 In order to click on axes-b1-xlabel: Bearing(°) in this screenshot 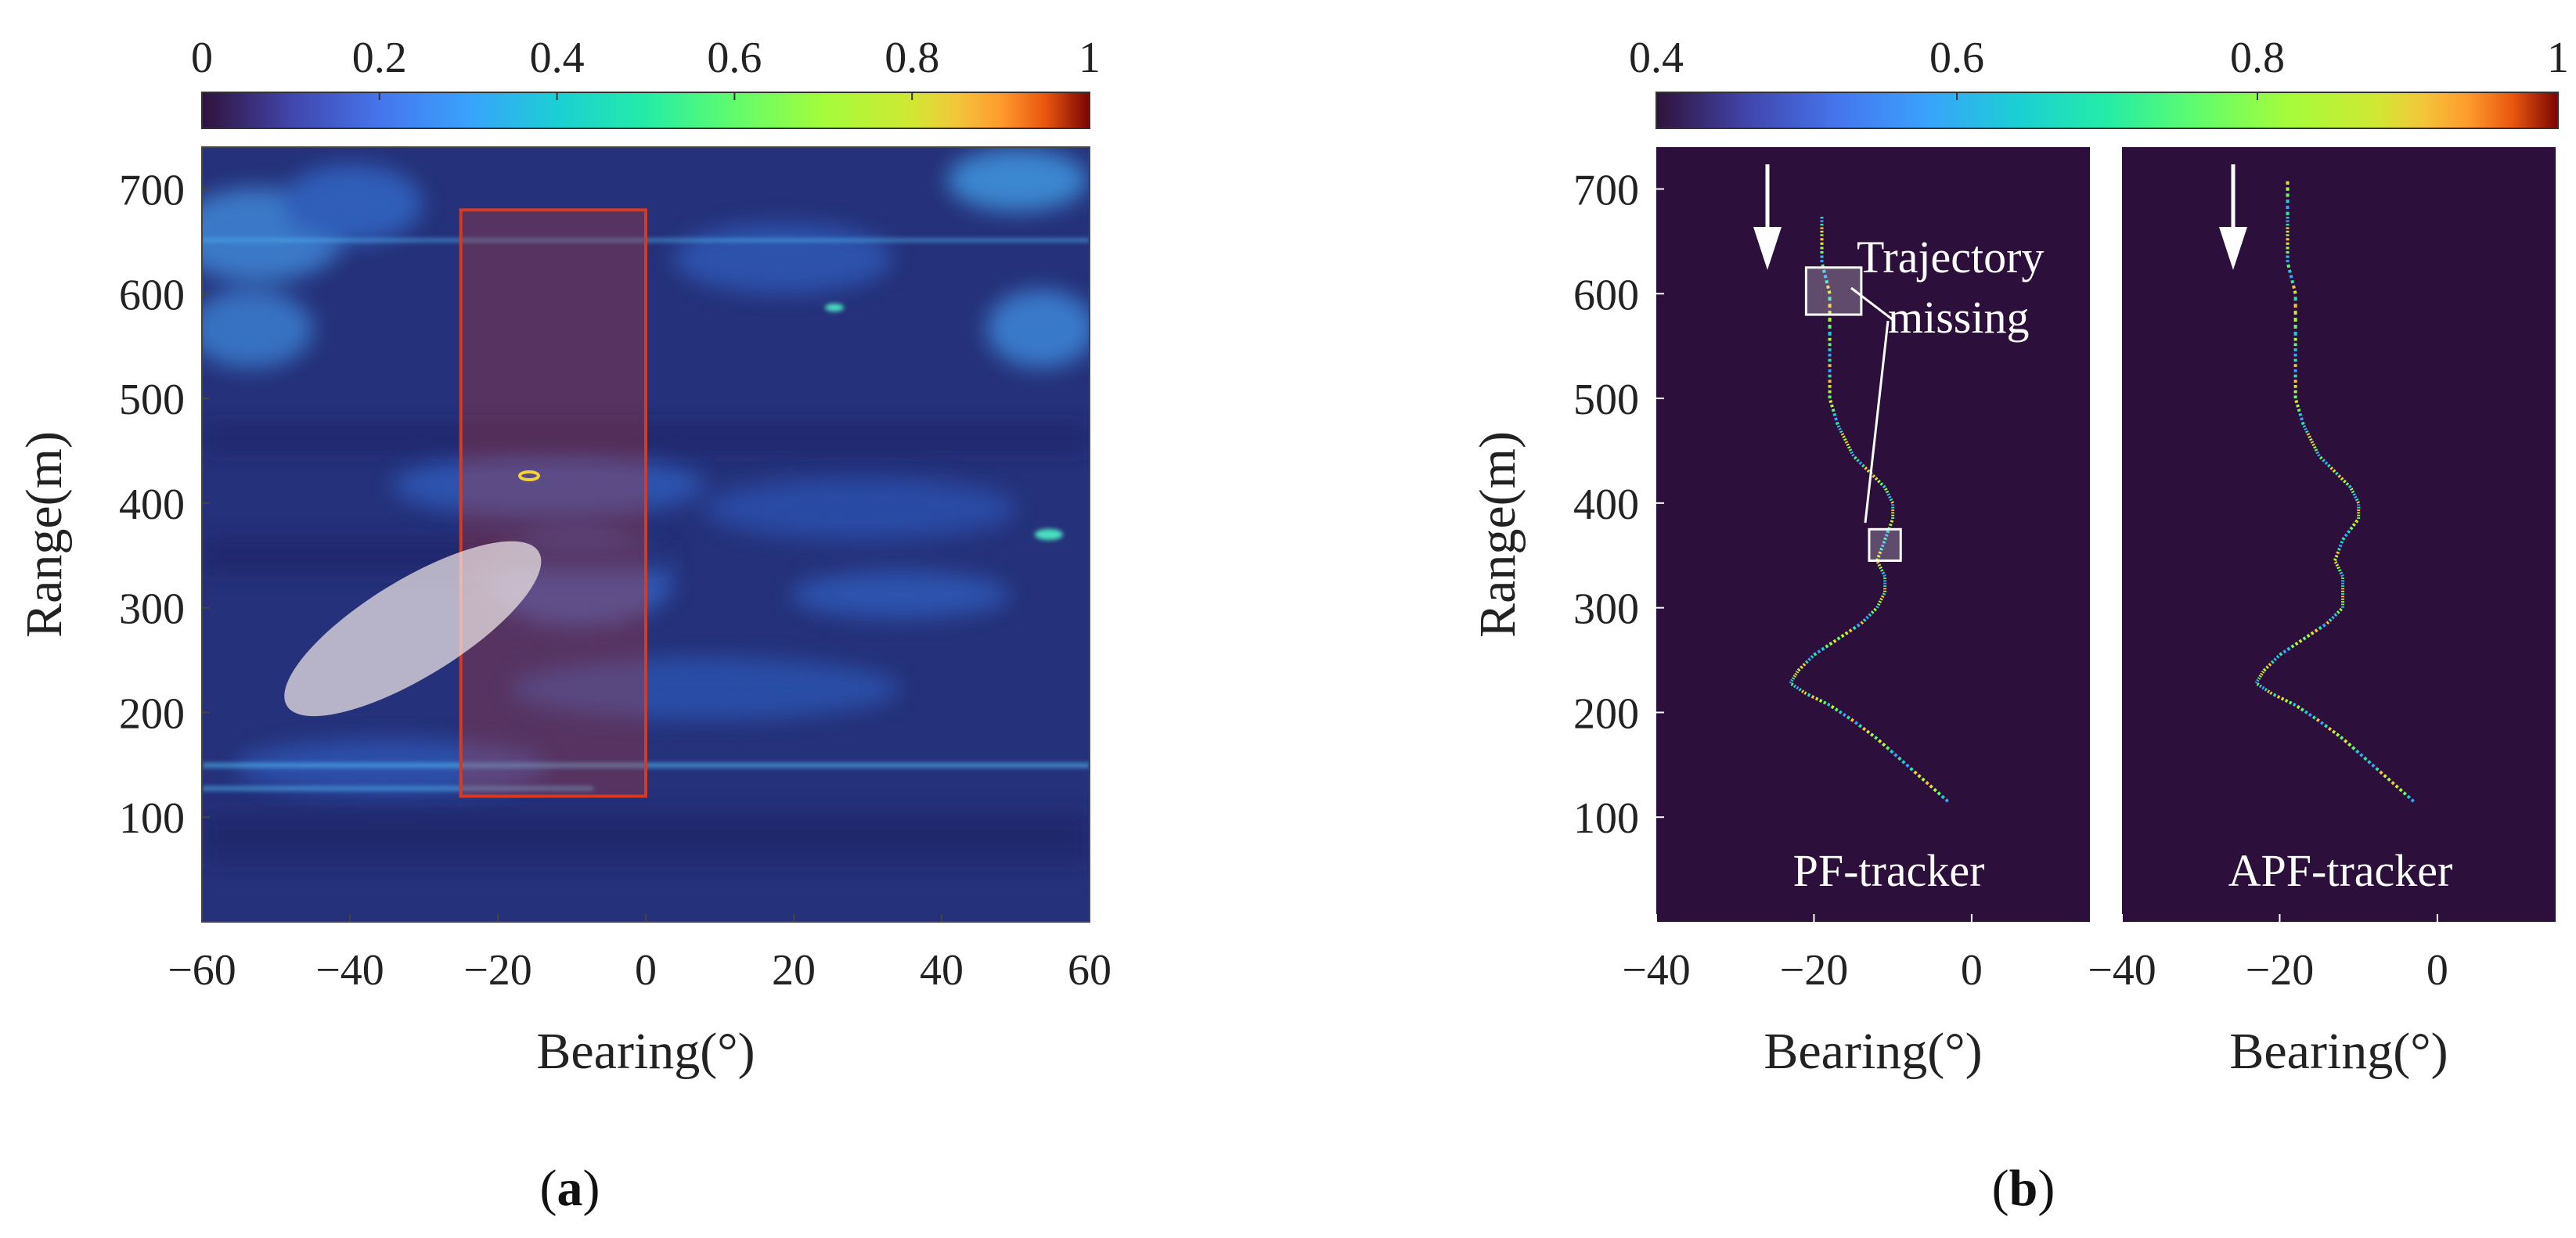, I will do `click(1873, 1052)`.